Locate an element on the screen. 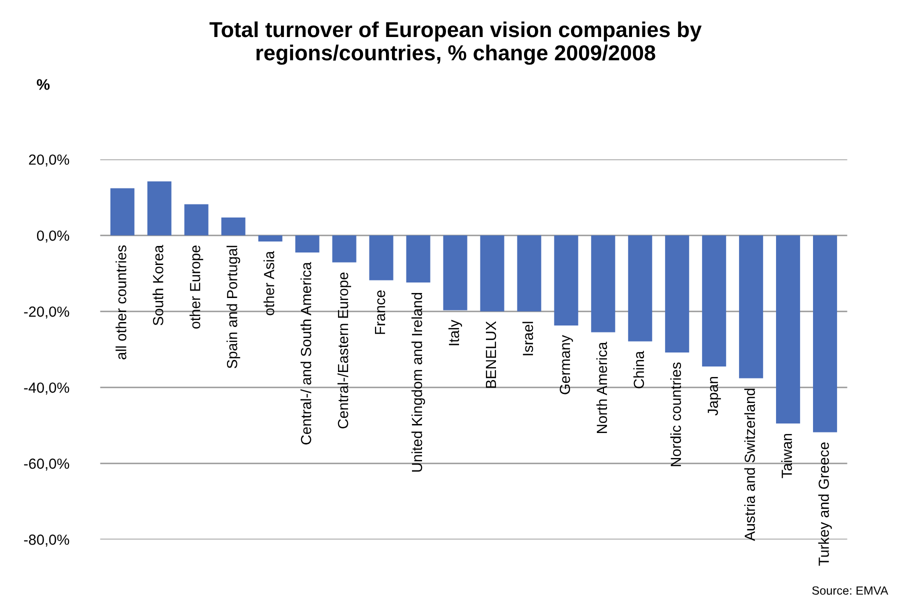 The image size is (911, 613). x-tick-label: China is located at coordinates (638, 369).